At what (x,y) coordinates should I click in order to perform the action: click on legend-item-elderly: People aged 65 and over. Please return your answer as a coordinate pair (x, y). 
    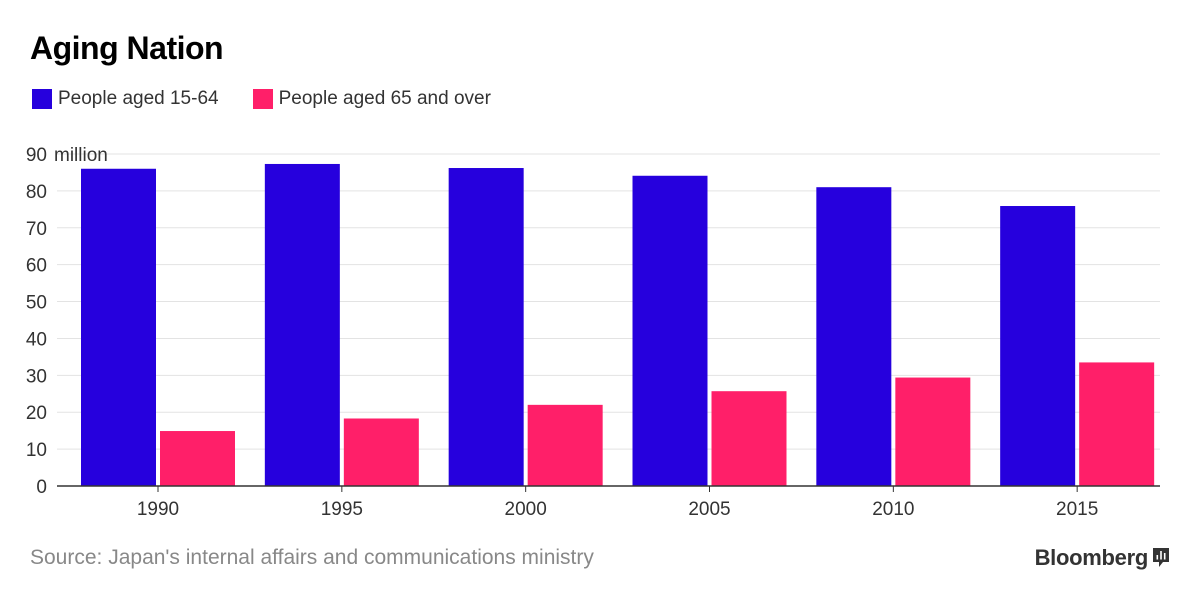
    Looking at the image, I should click on (371, 99).